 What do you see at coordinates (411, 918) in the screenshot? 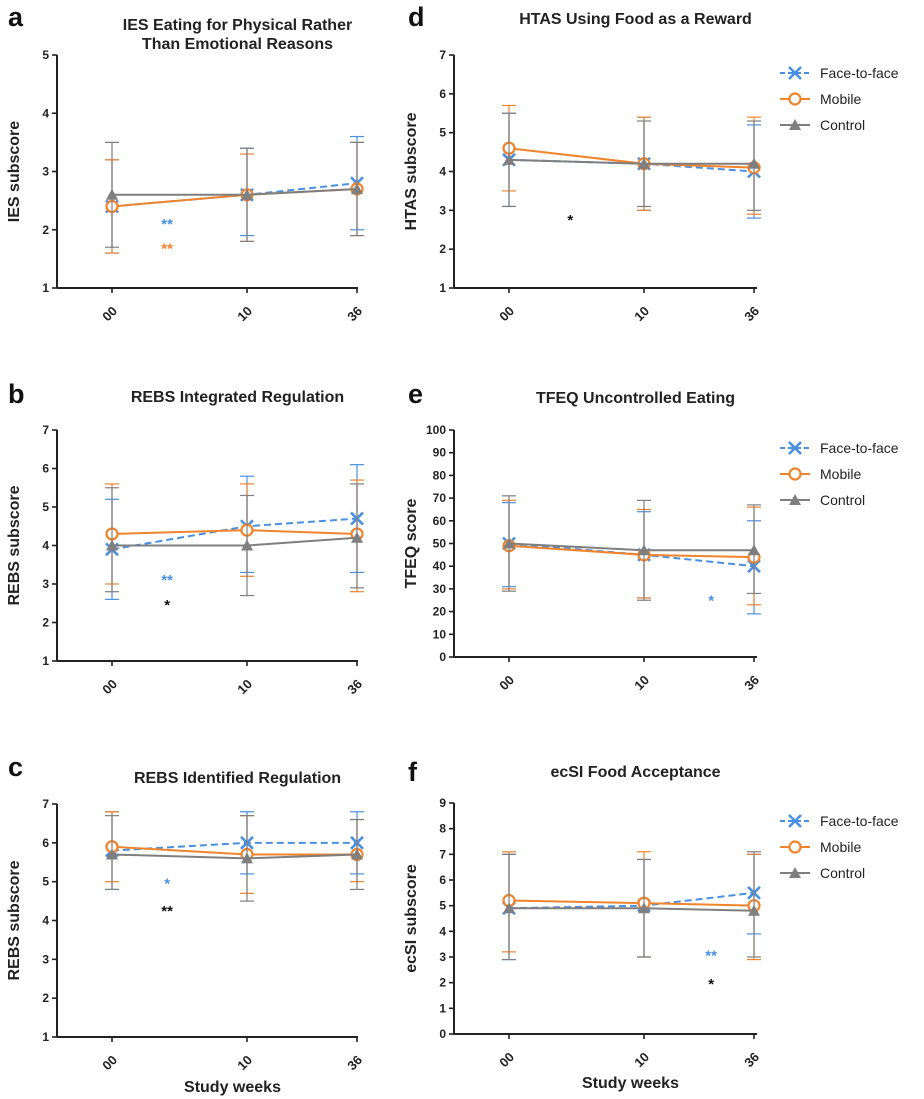
I see `y-axis-label: ecSI subscore` at bounding box center [411, 918].